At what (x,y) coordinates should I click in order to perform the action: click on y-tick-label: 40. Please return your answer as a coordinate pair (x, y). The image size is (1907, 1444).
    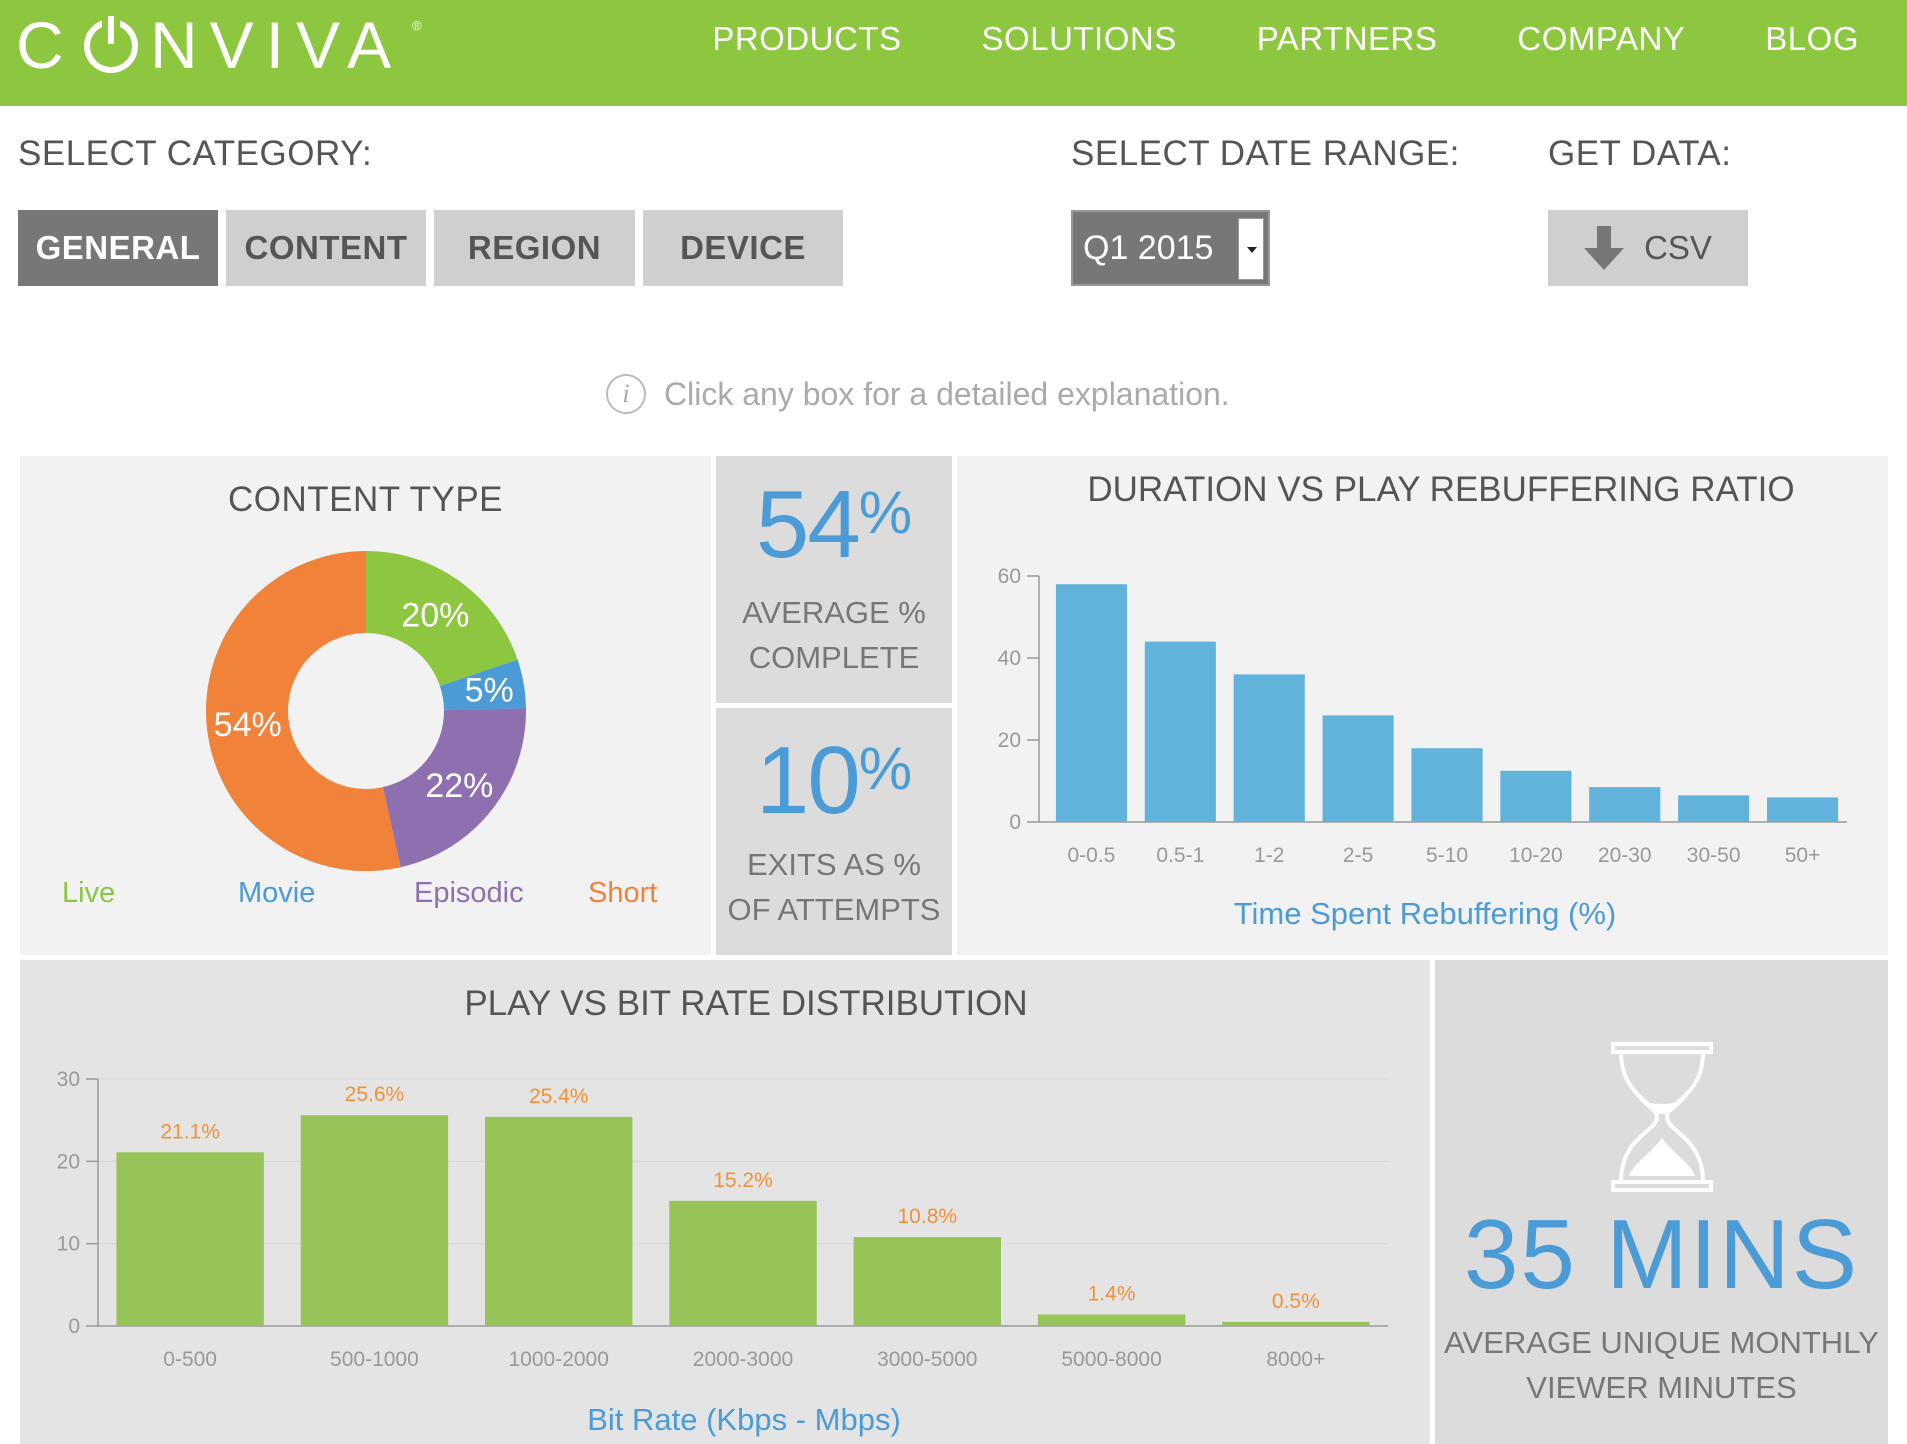
    Looking at the image, I should click on (1009, 658).